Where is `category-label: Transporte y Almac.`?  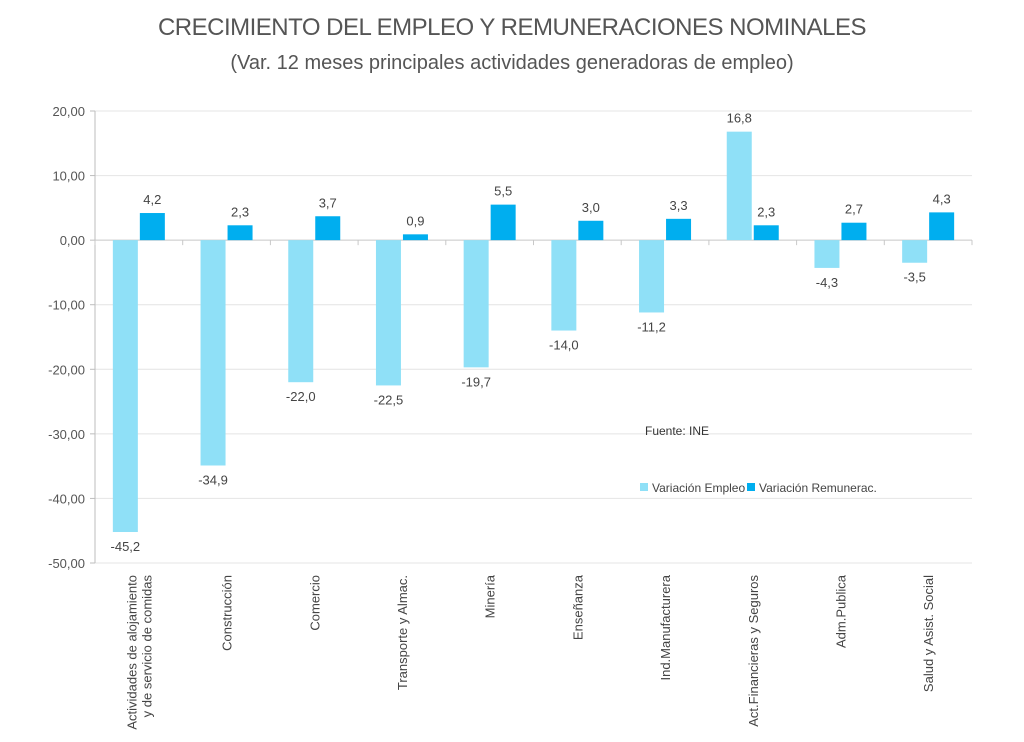 category-label: Transporte y Almac. is located at coordinates (402, 632).